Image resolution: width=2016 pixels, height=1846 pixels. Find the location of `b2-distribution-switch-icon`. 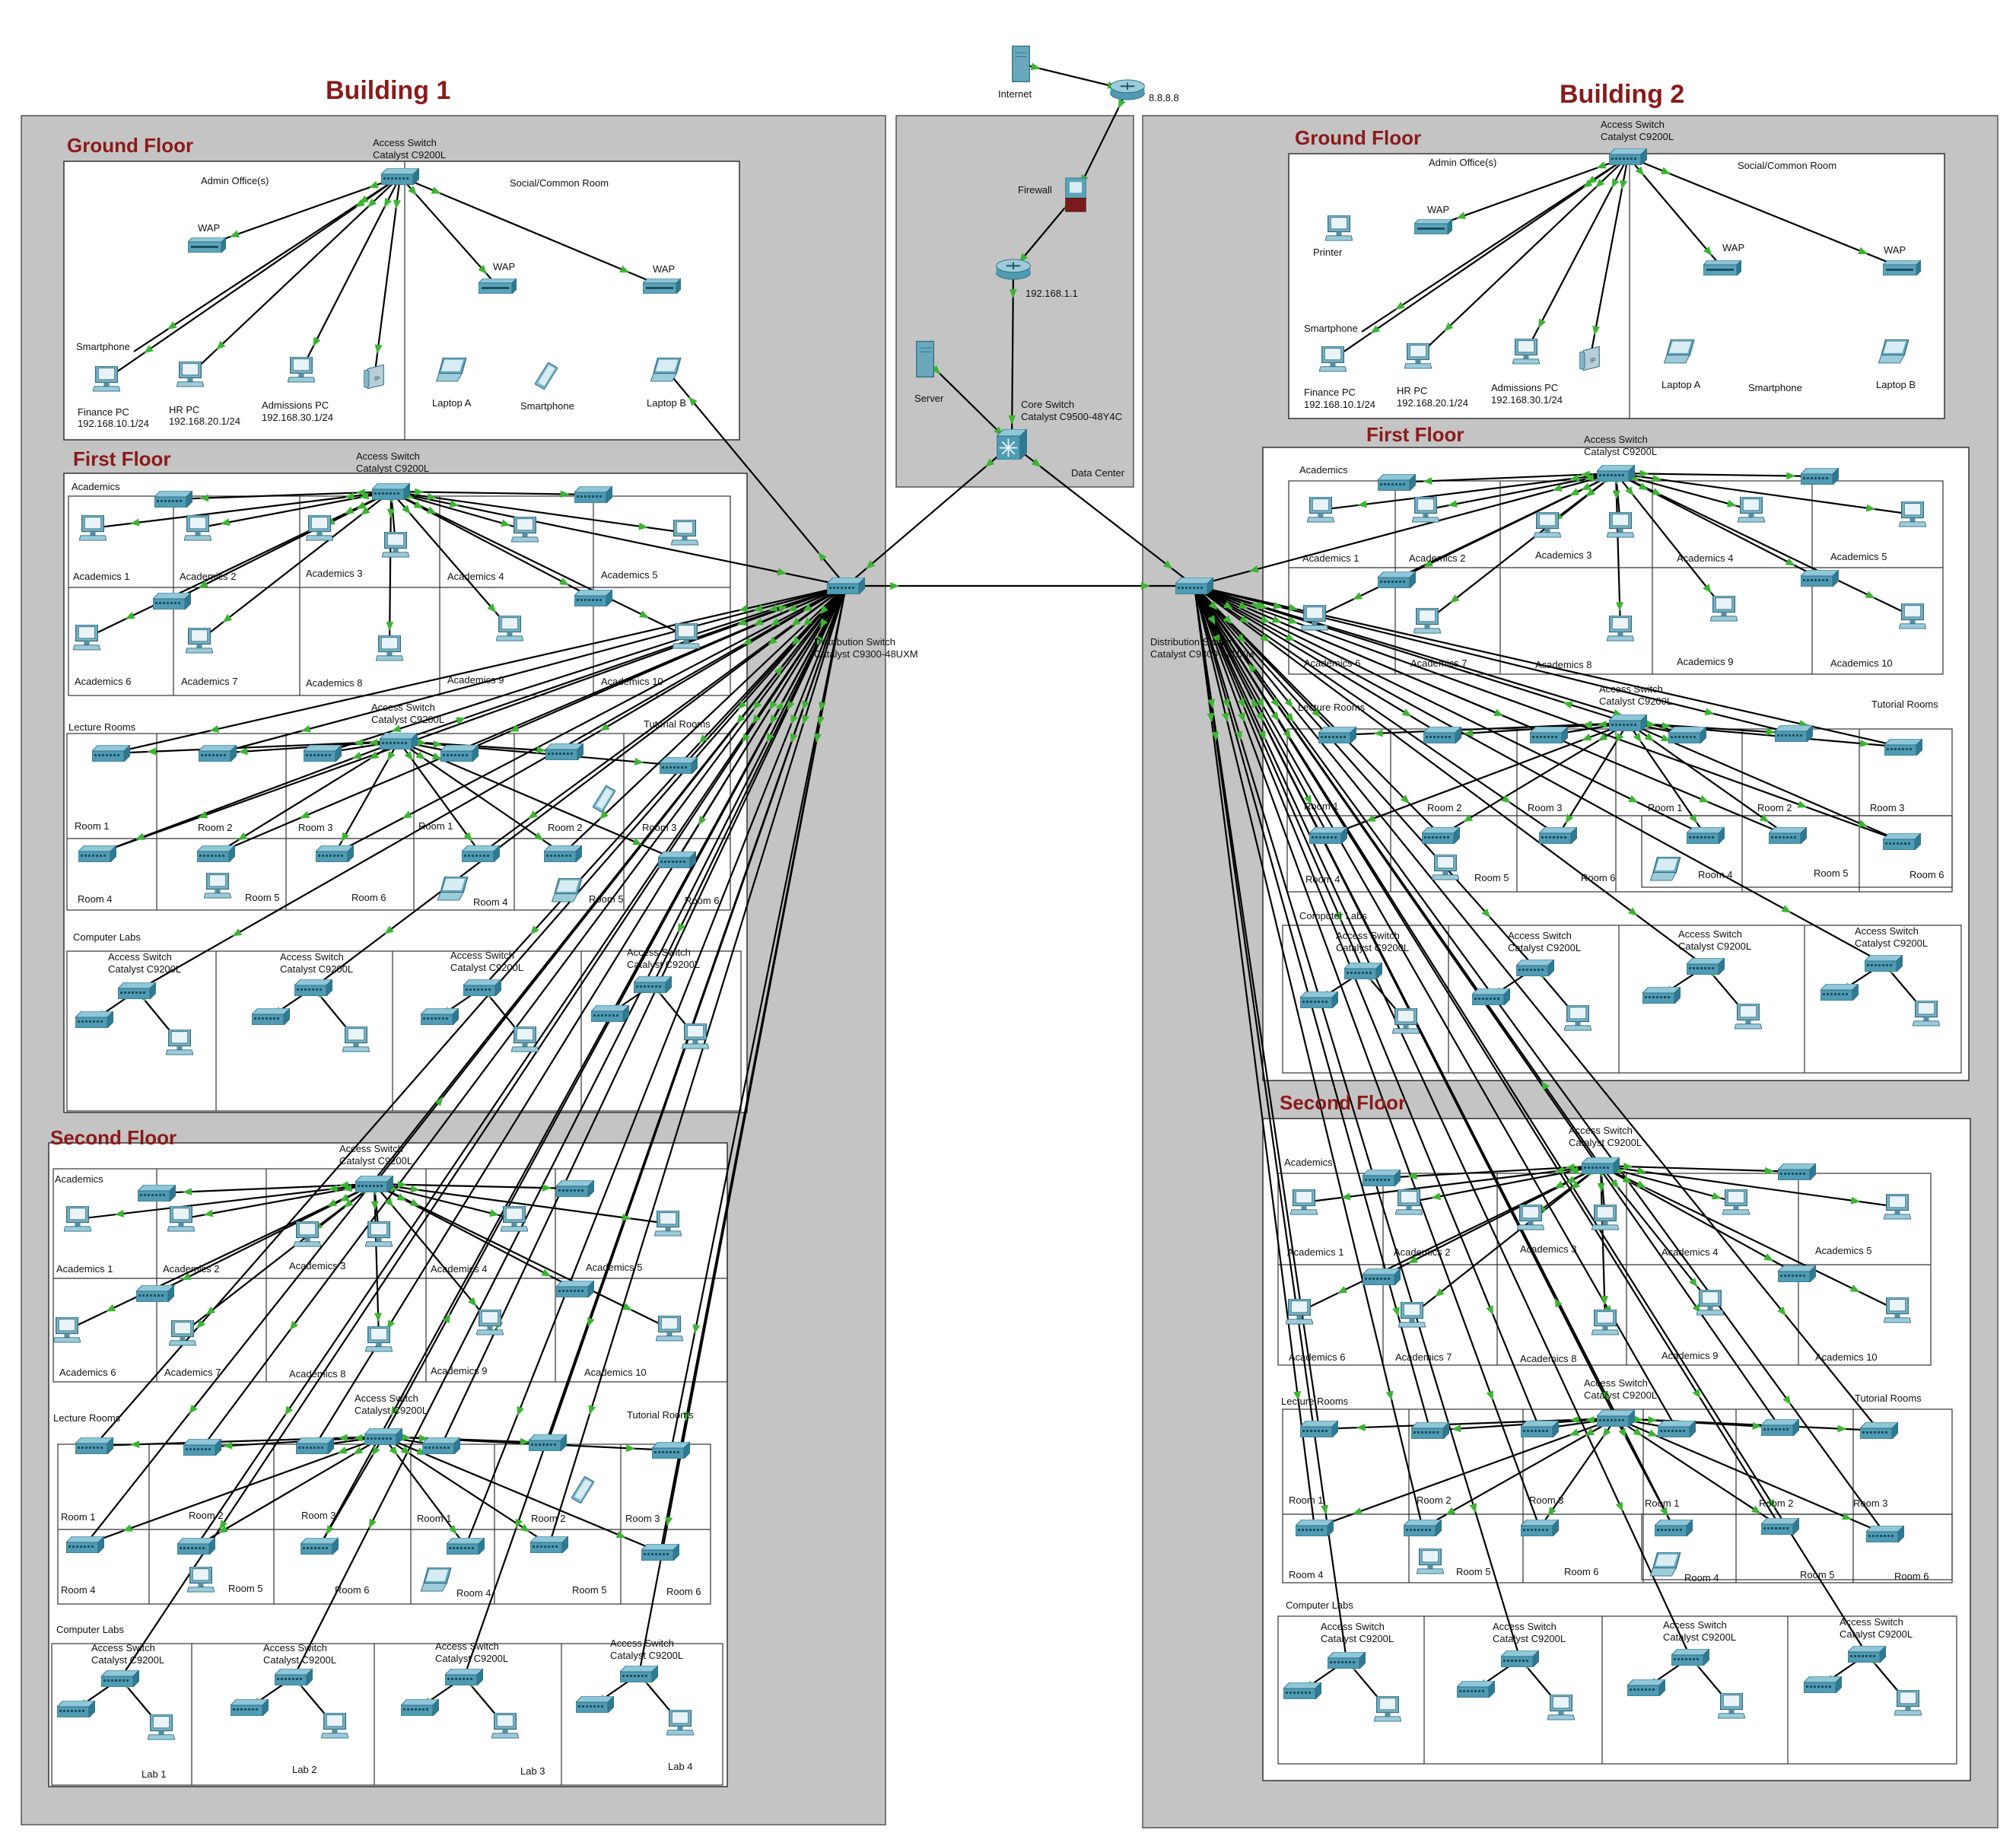

b2-distribution-switch-icon is located at coordinates (1194, 586).